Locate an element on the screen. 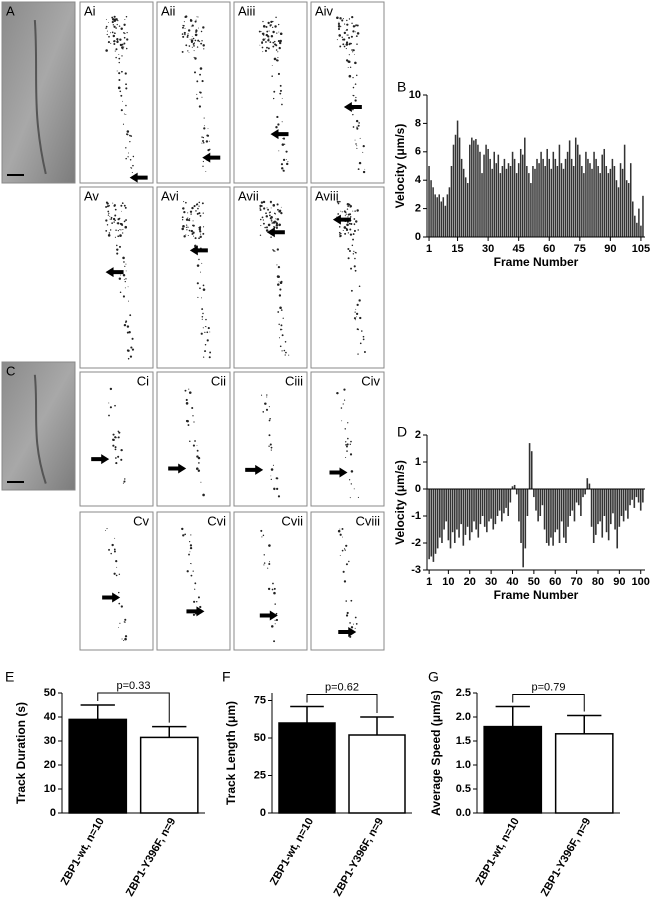 The height and width of the screenshot is (900, 650). y-tick-label: 0 is located at coordinates (418, 489).